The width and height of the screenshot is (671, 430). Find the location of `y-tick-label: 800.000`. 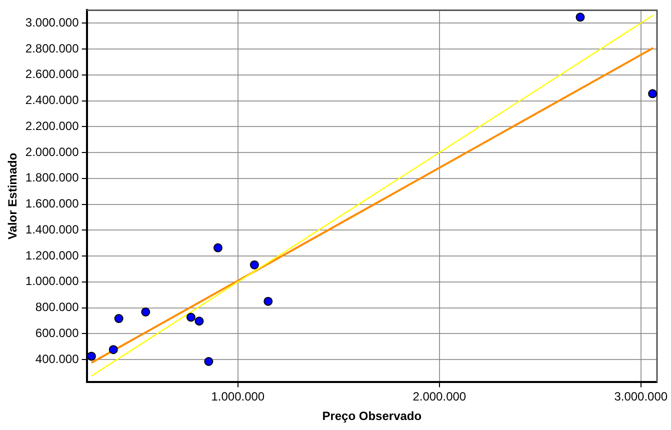

y-tick-label: 800.000 is located at coordinates (57, 307).